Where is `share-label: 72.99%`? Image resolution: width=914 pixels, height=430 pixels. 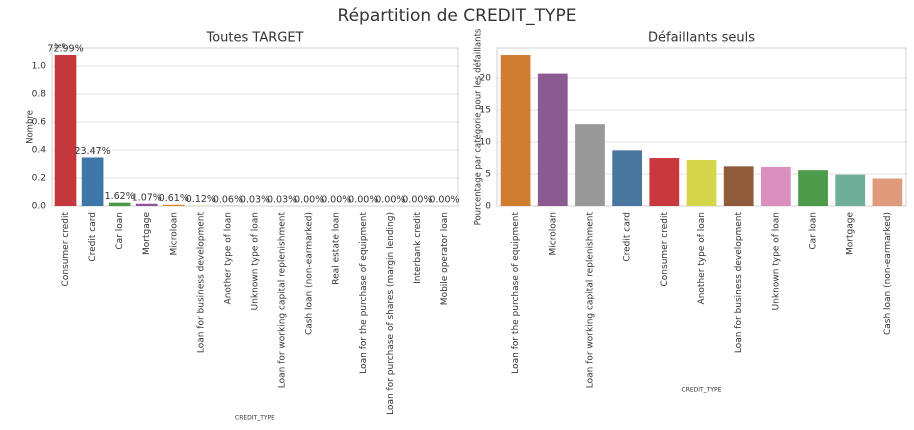
share-label: 72.99% is located at coordinates (65, 48).